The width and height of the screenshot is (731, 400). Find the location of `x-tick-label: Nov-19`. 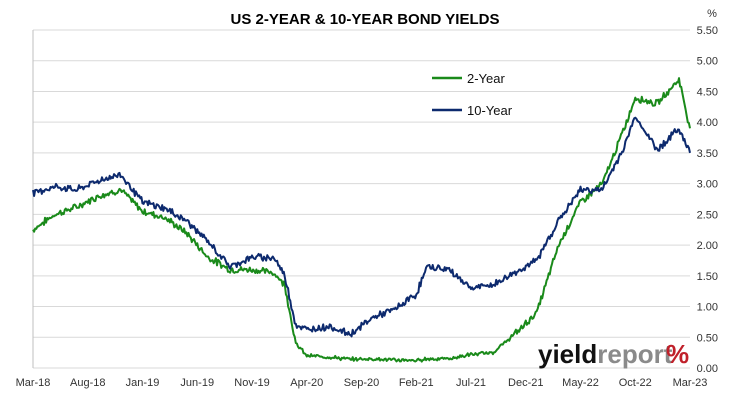

x-tick-label: Nov-19 is located at coordinates (251, 383).